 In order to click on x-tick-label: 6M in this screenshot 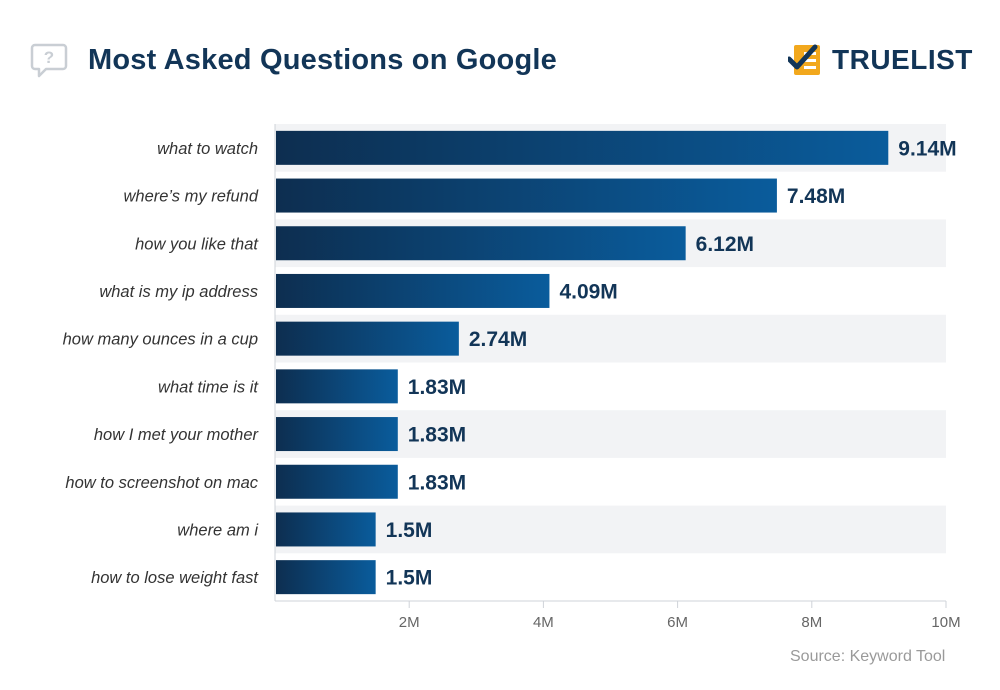, I will do `click(677, 622)`.